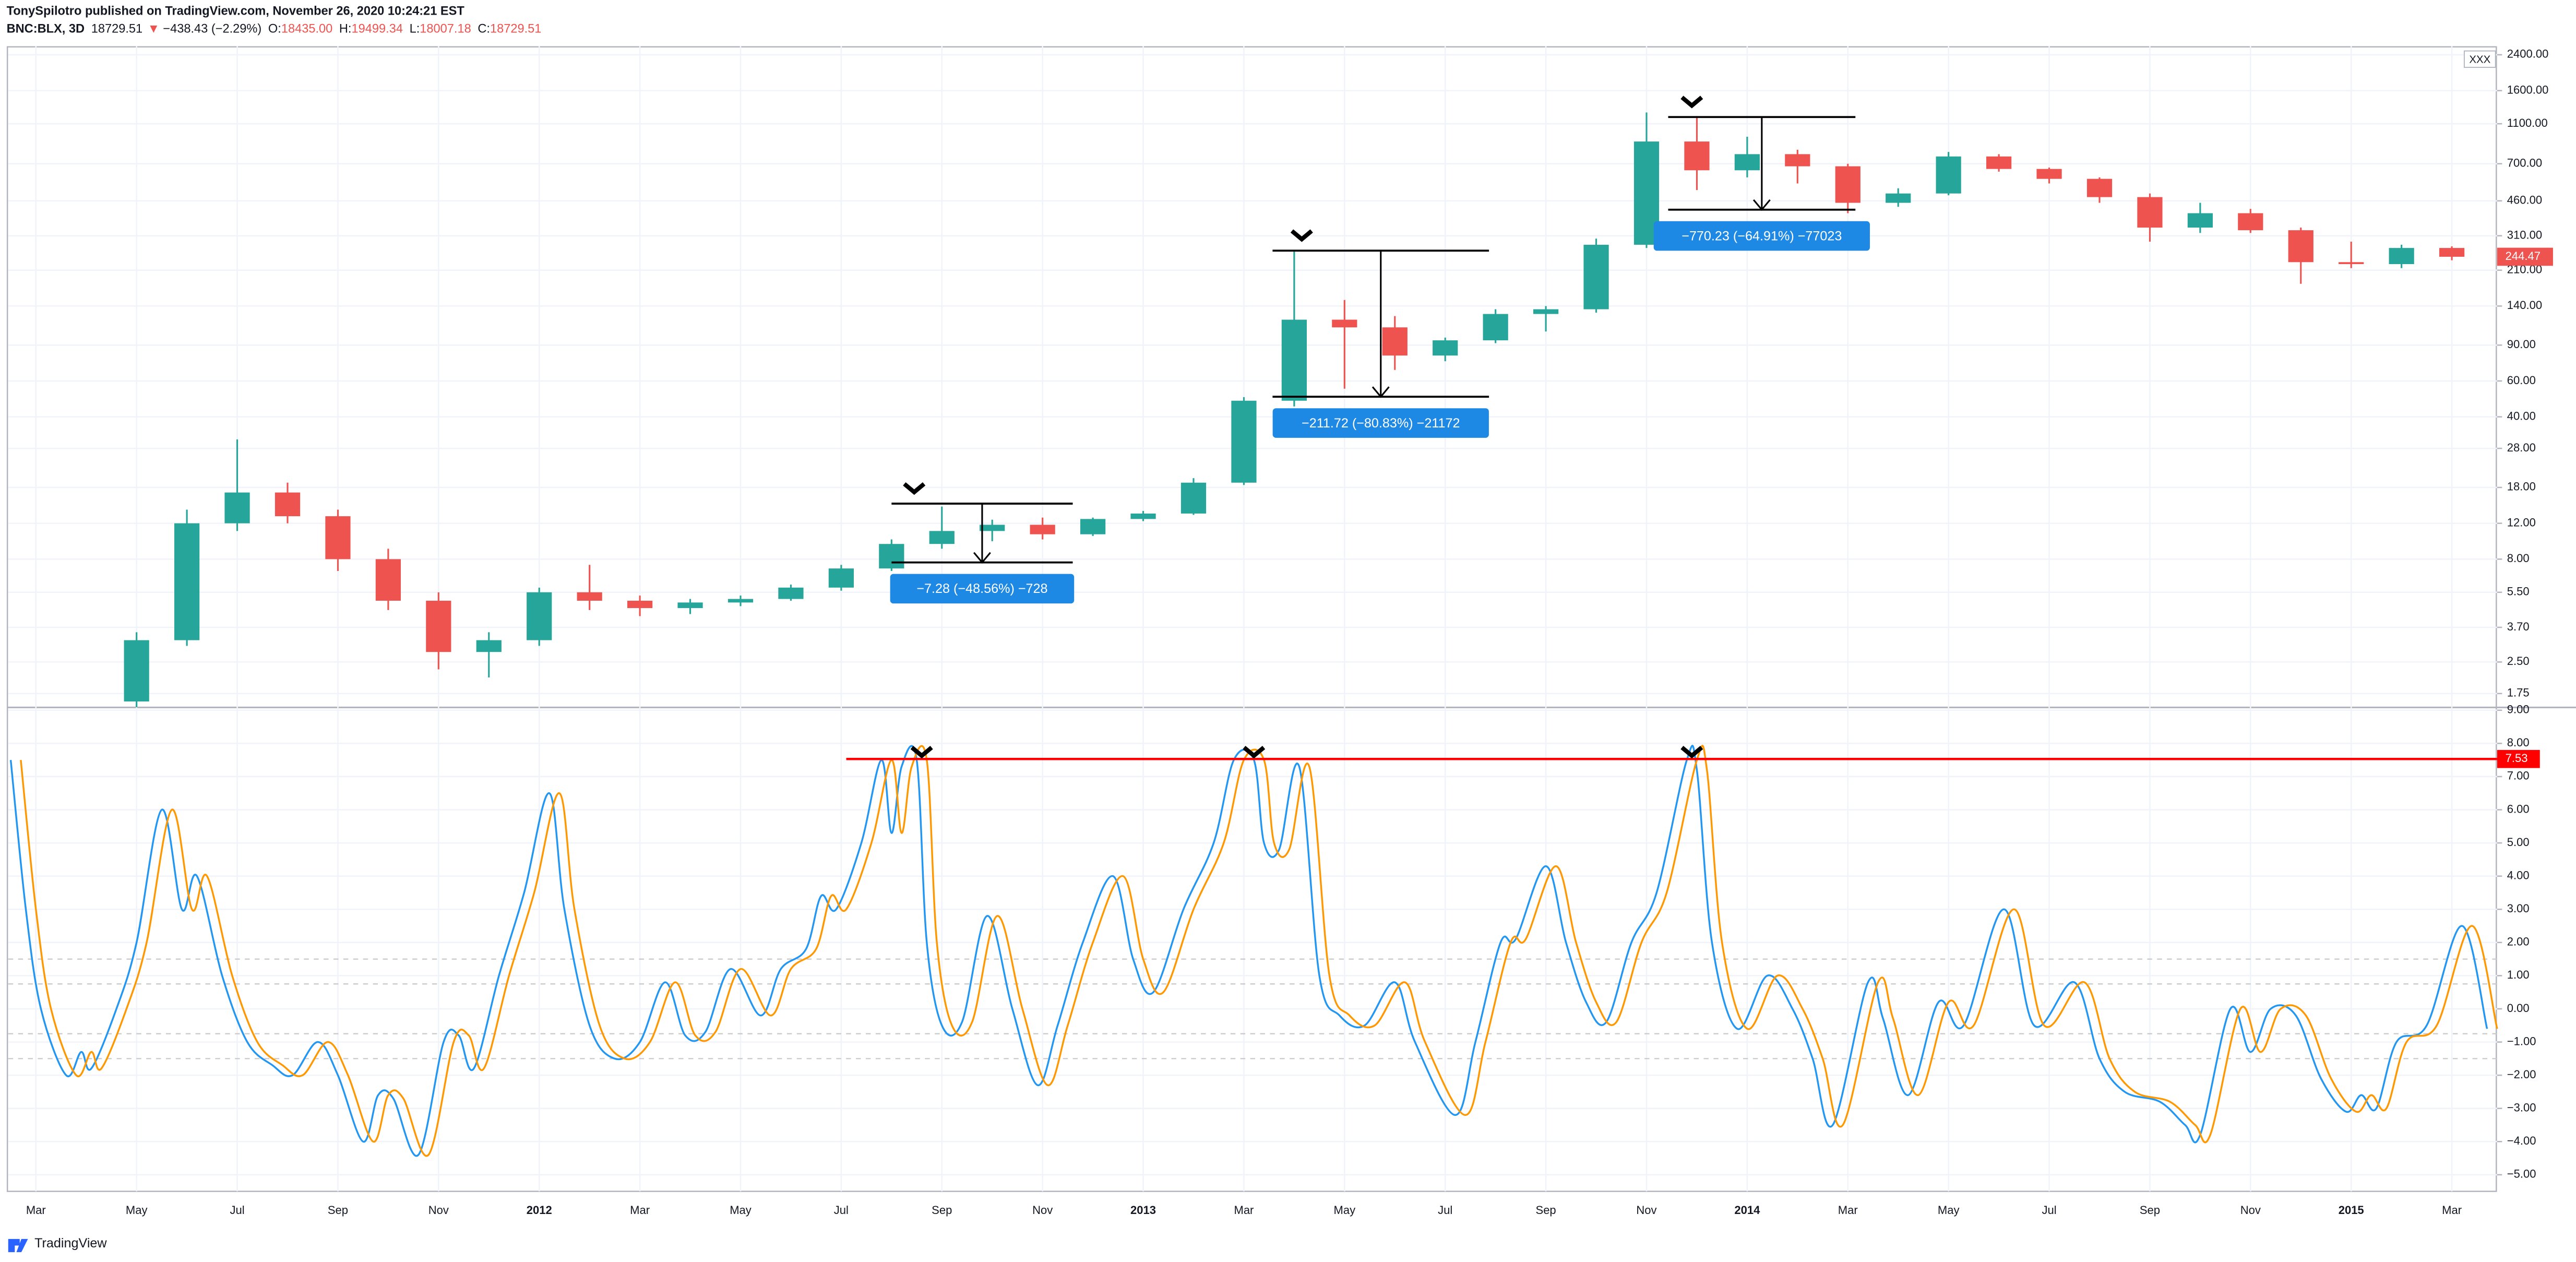 The height and width of the screenshot is (1262, 2576). Describe the element at coordinates (2521, 522) in the screenshot. I see `y-tick-label: 12.00` at that location.